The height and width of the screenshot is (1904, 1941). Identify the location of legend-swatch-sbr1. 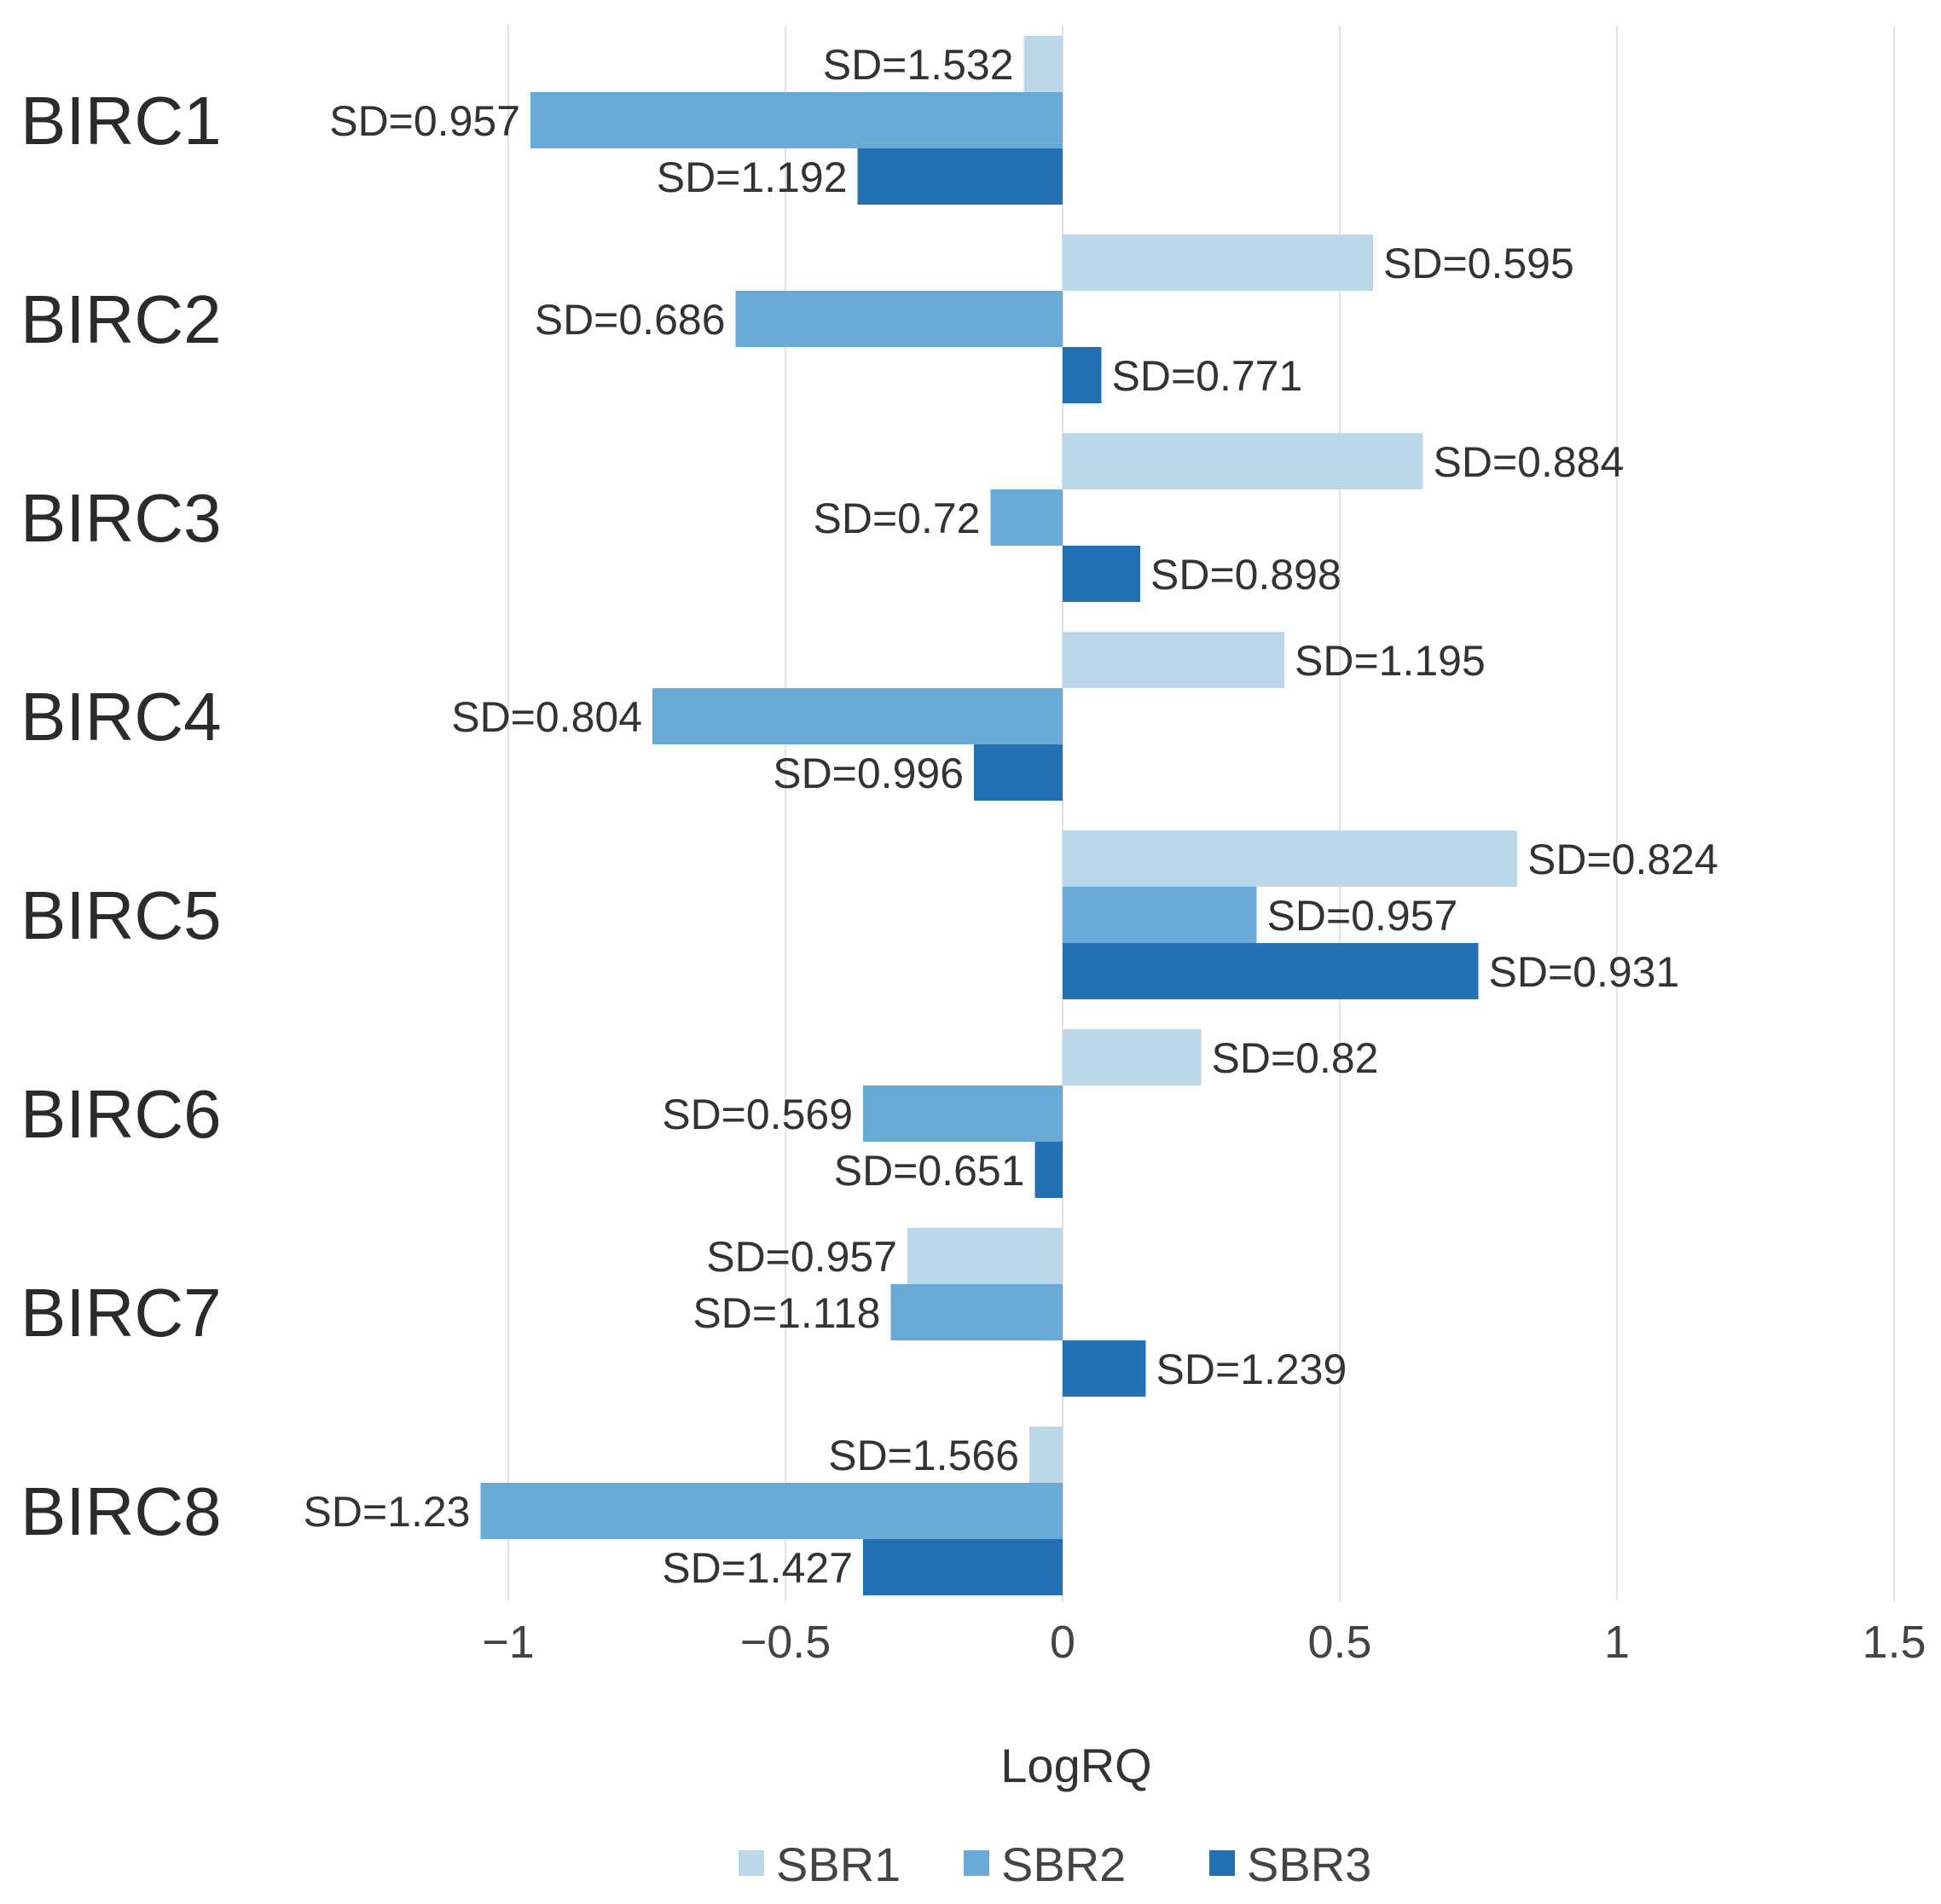
(751, 1863).